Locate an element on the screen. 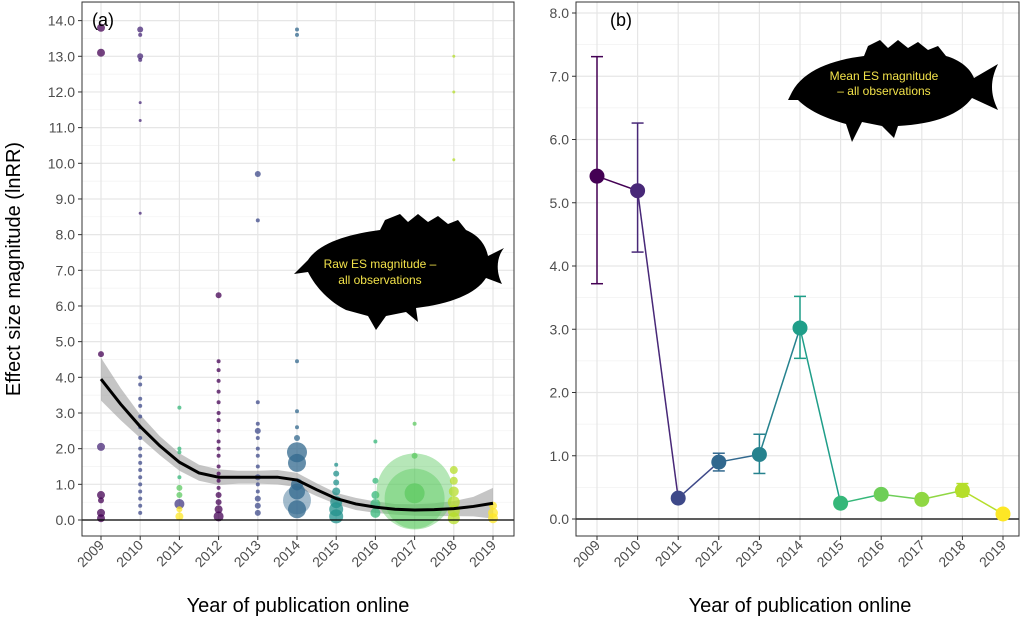  panel-b-y-tick-label: 2.0 is located at coordinates (560, 393).